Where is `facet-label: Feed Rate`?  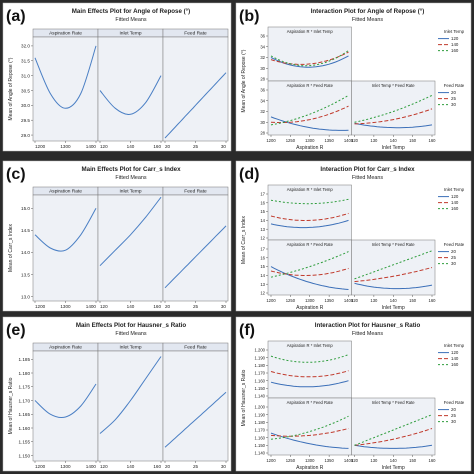 facet-label: Feed Rate is located at coordinates (195, 192).